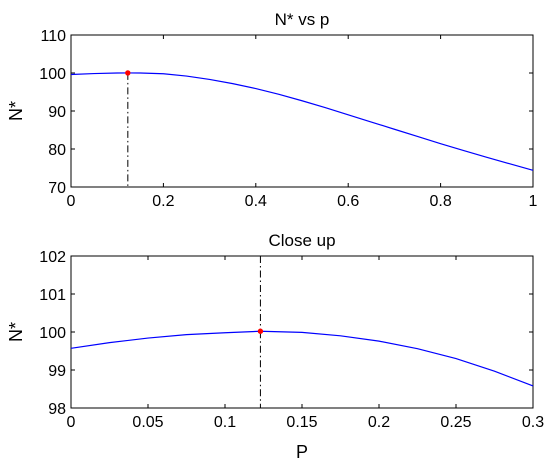 The width and height of the screenshot is (550, 466). What do you see at coordinates (302, 452) in the screenshot?
I see `x-axis-label: P` at bounding box center [302, 452].